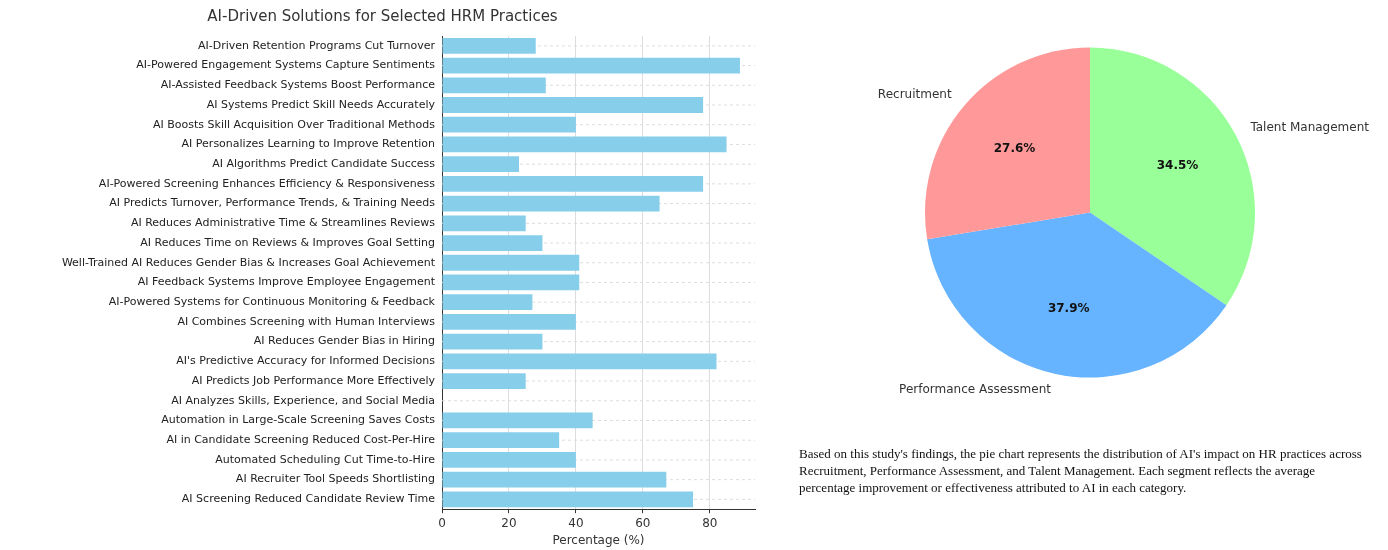 This screenshot has width=1388, height=550. Describe the element at coordinates (286, 282) in the screenshot. I see `y-tick-label: AI Feedback Systems Improve Employee Engagement` at that location.